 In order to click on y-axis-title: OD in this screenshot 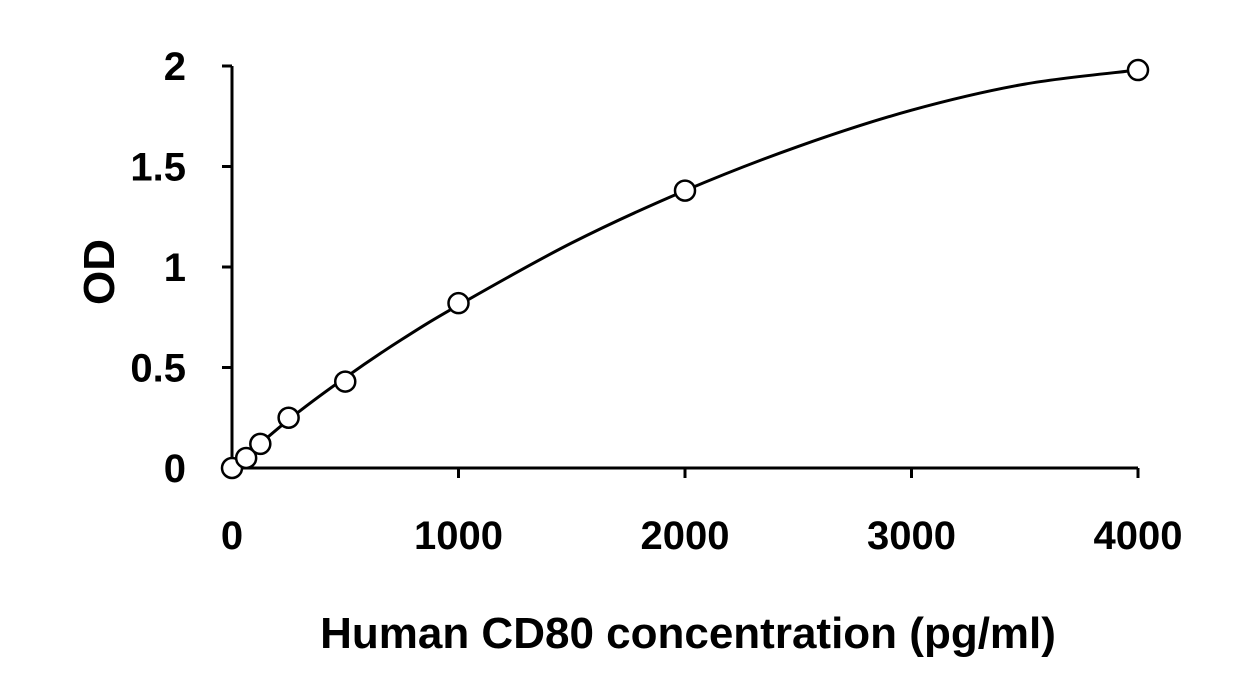, I will do `click(99, 272)`.